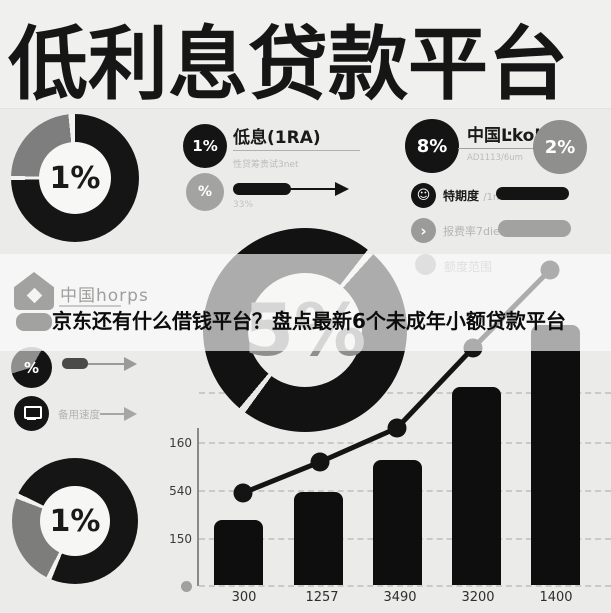 Image resolution: width=611 pixels, height=613 pixels. What do you see at coordinates (186, 586) in the screenshot?
I see `origin-dot-icon` at bounding box center [186, 586].